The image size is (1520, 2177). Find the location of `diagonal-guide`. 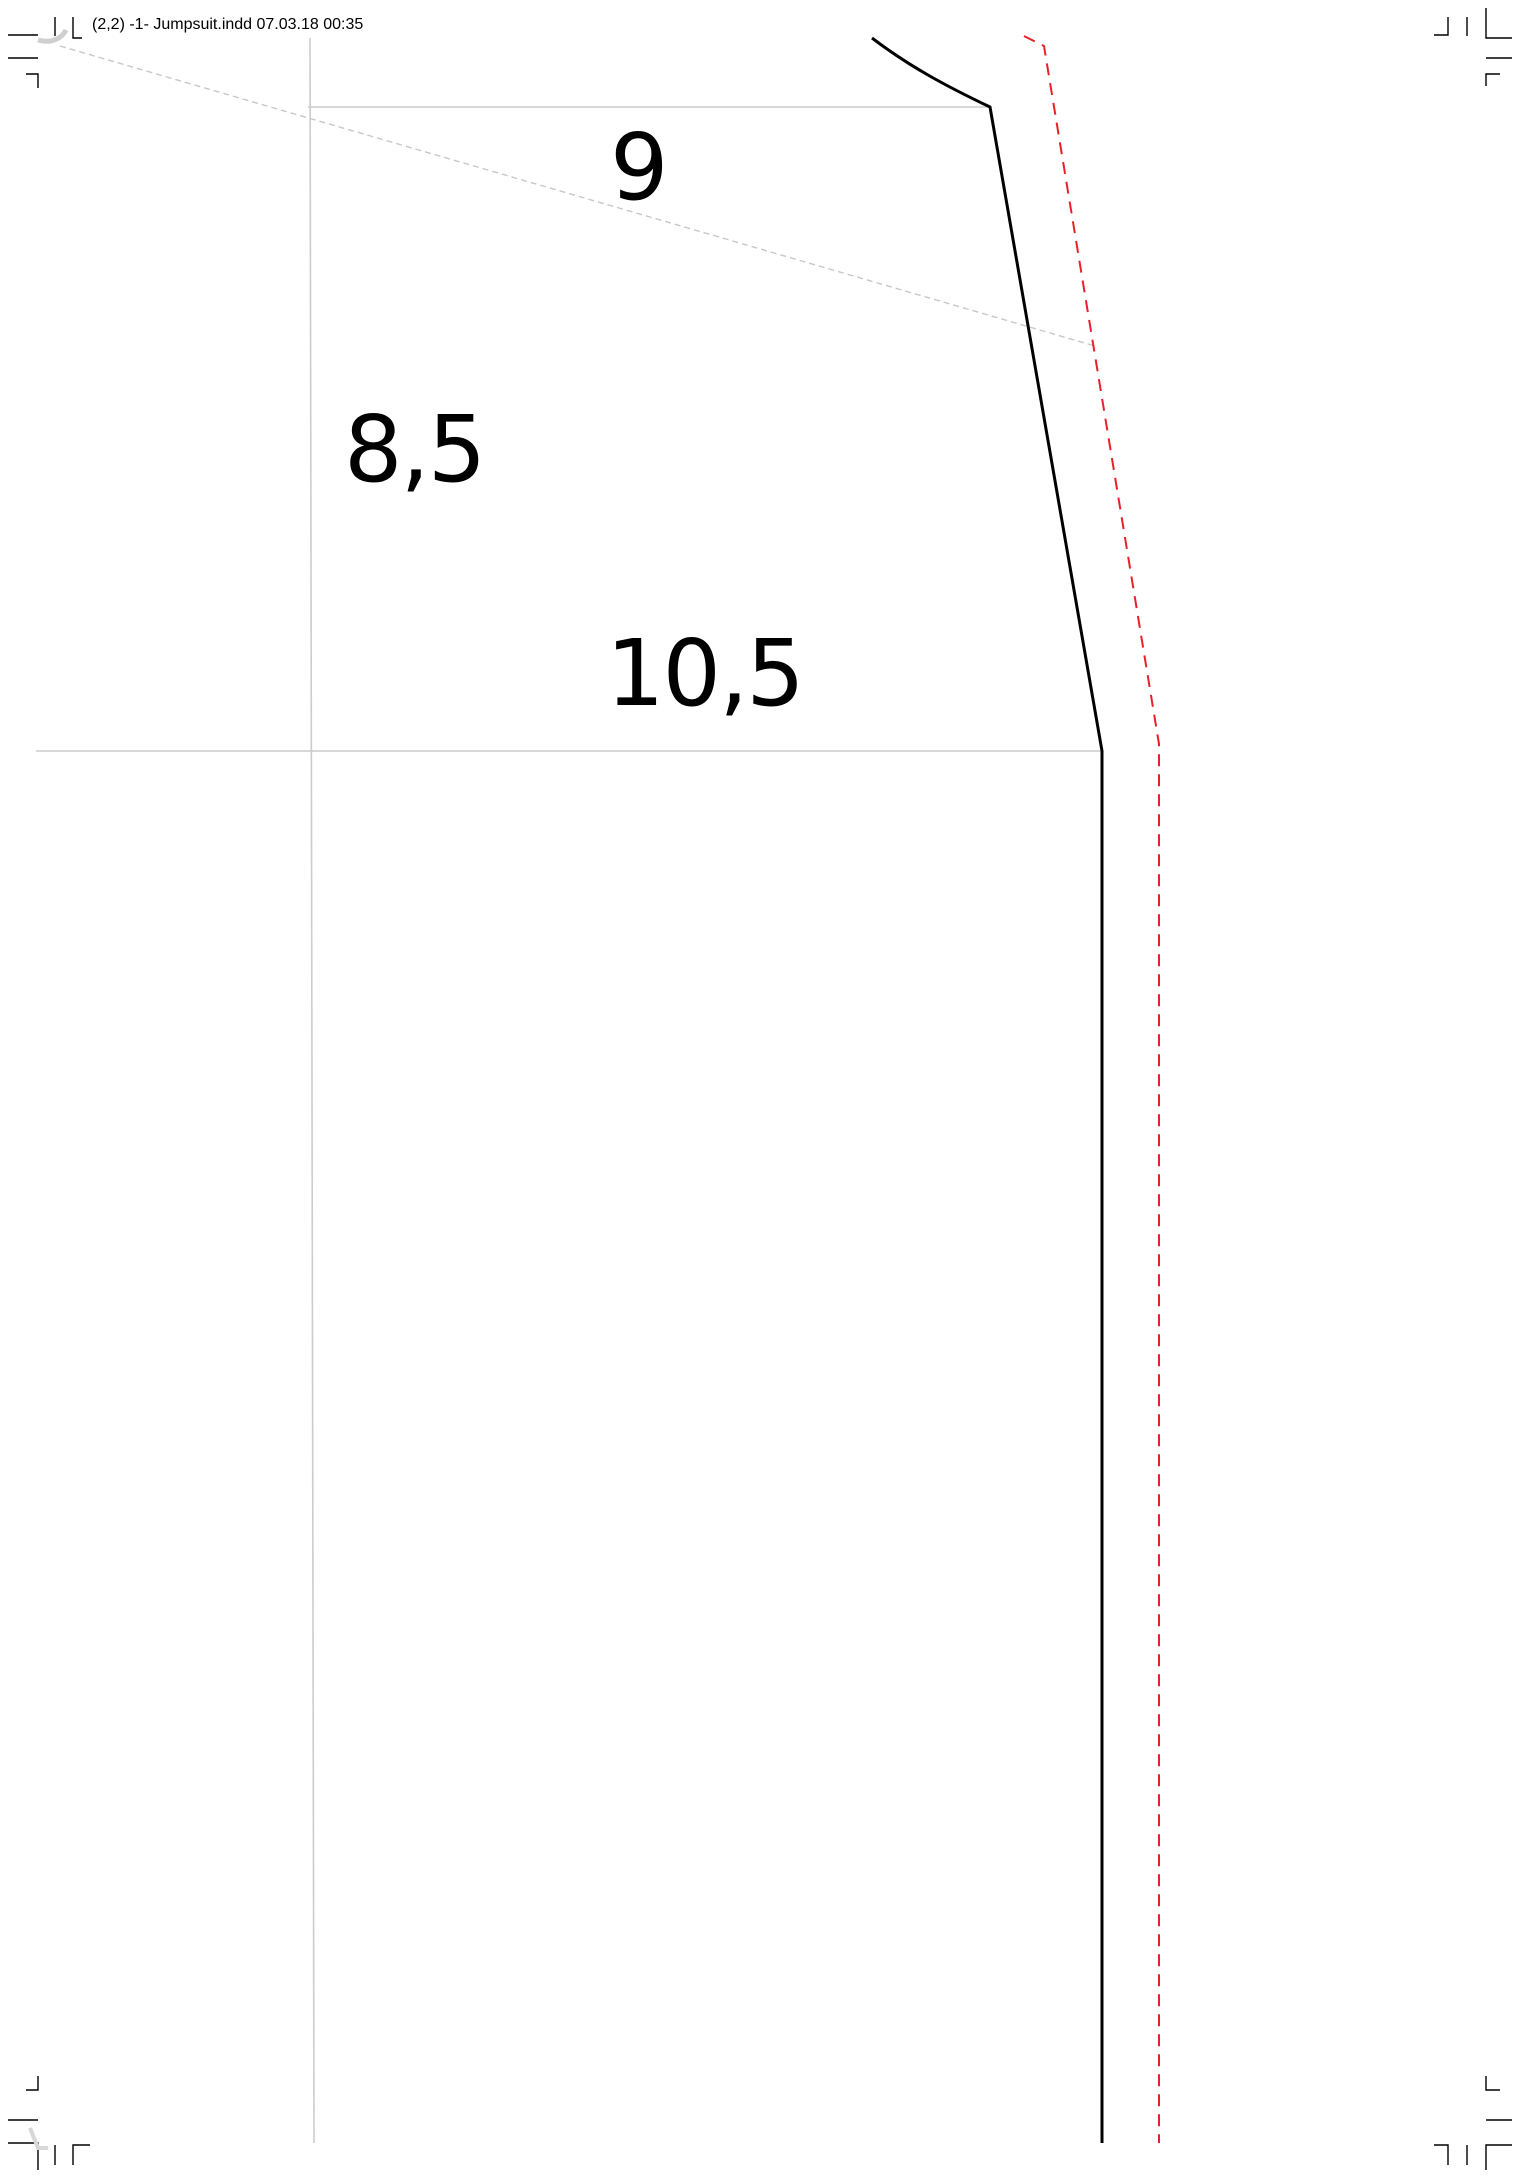

diagonal-guide is located at coordinates (577, 196).